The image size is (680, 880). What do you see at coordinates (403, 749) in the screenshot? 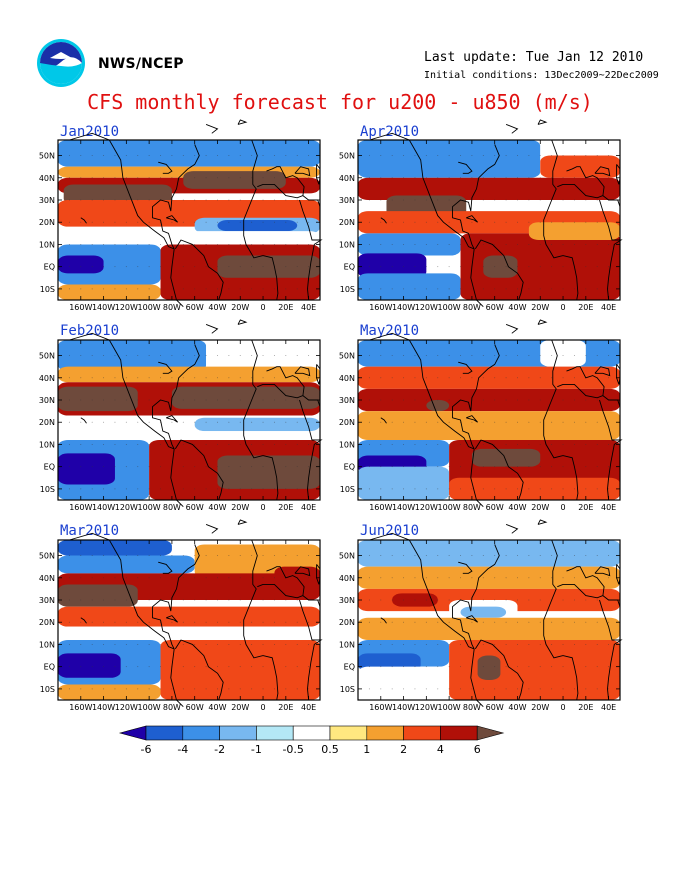
I see `colorbar-label: 2` at bounding box center [403, 749].